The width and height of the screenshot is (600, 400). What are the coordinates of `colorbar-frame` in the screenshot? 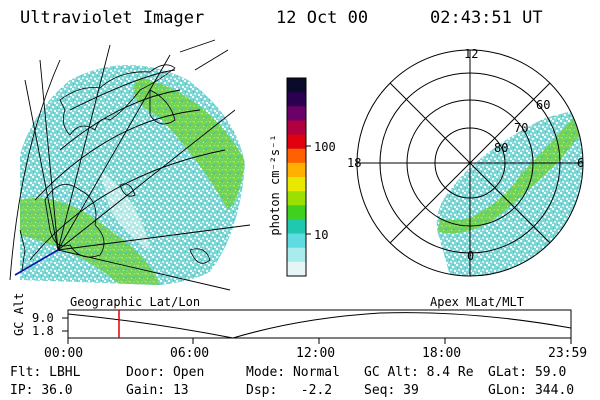 It's located at (296, 177).